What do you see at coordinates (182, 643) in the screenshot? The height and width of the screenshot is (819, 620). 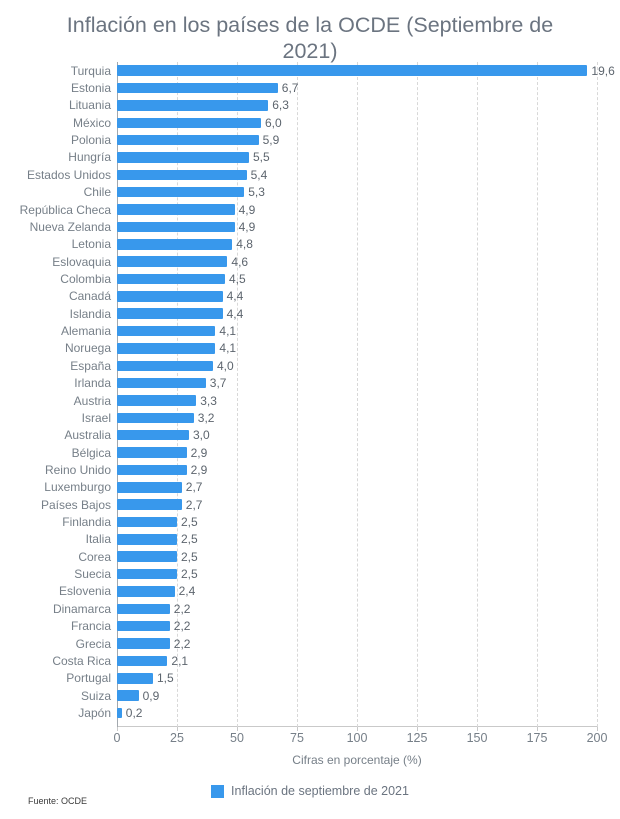 I see `value-label: 2,2` at bounding box center [182, 643].